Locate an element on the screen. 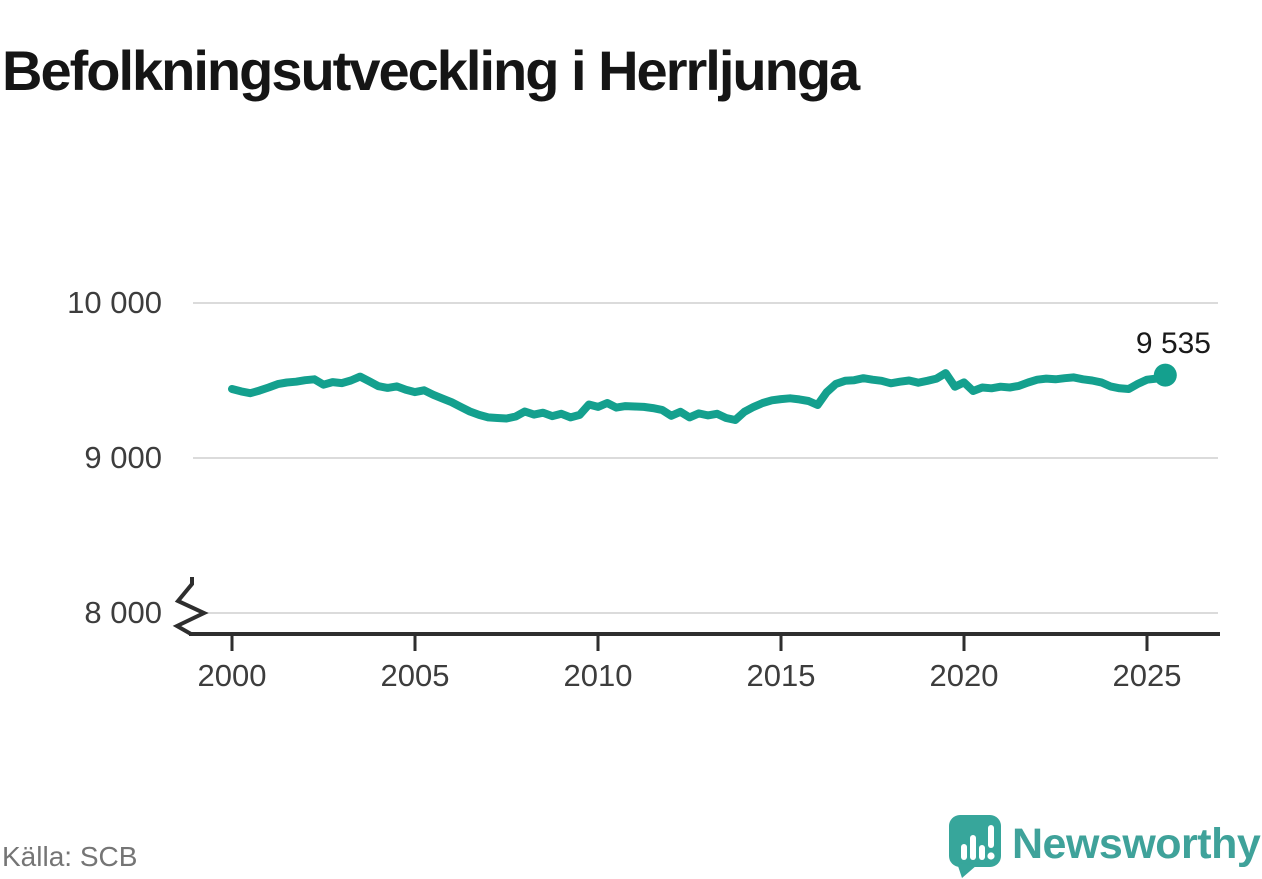  x-axis-tick-label: 2010 is located at coordinates (598, 675).